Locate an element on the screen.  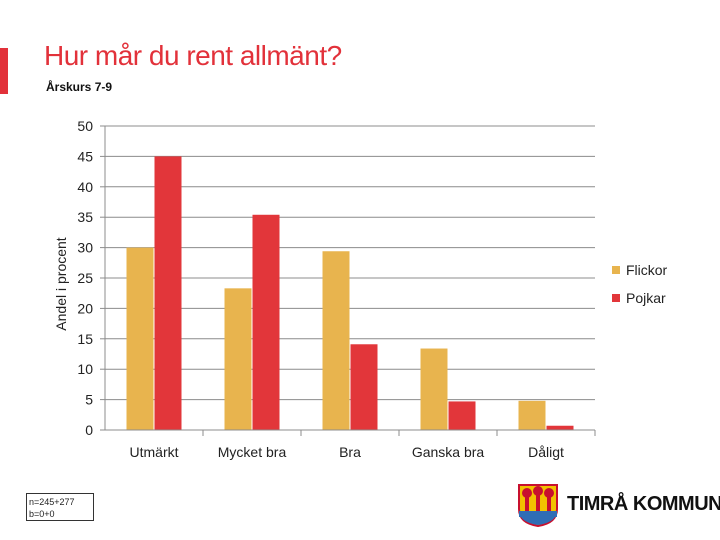
legend-label-pojkar: Pojkar is located at coordinates (646, 298).